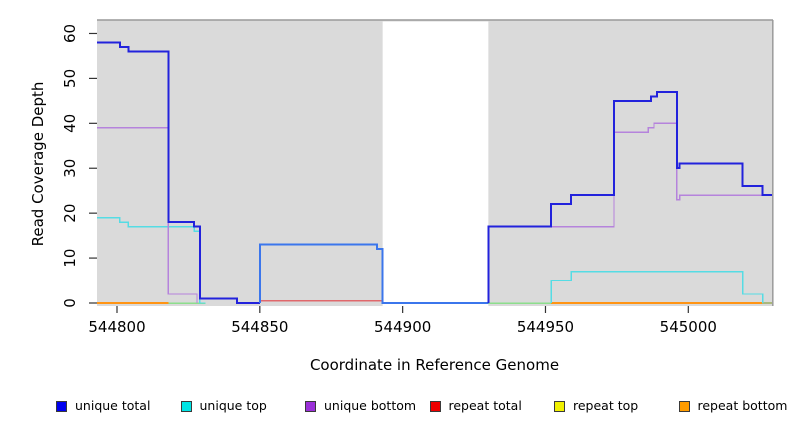 Image resolution: width=792 pixels, height=432 pixels. Describe the element at coordinates (116, 327) in the screenshot. I see `x-tick-label: 544800` at that location.